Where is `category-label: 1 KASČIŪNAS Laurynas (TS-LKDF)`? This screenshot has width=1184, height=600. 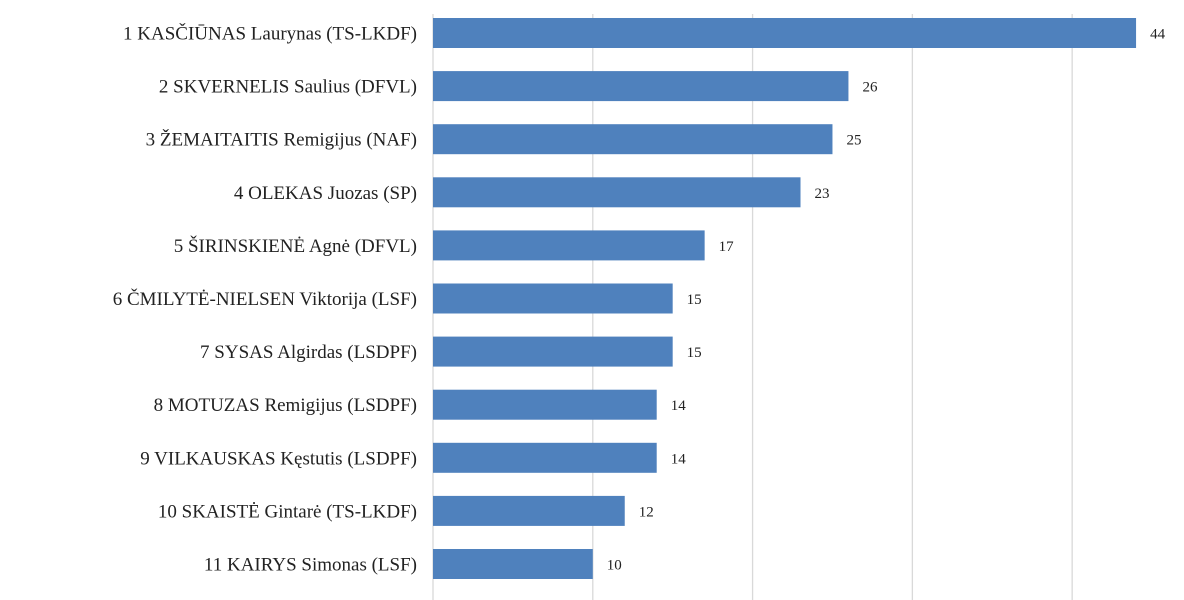 category-label: 1 KASČIŪNAS Laurynas (TS-LKDF) is located at coordinates (270, 34).